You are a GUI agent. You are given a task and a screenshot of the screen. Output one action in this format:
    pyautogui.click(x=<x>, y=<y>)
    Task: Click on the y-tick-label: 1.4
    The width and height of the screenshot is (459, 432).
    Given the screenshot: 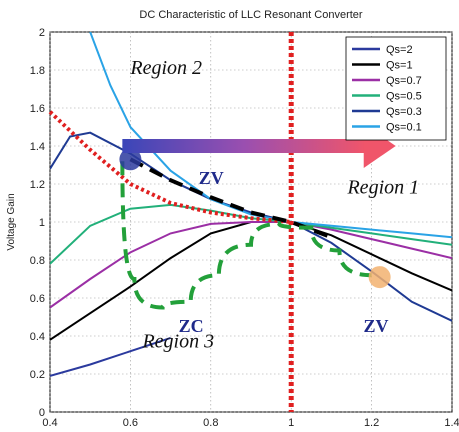 What is the action you would take?
    pyautogui.click(x=37, y=147)
    